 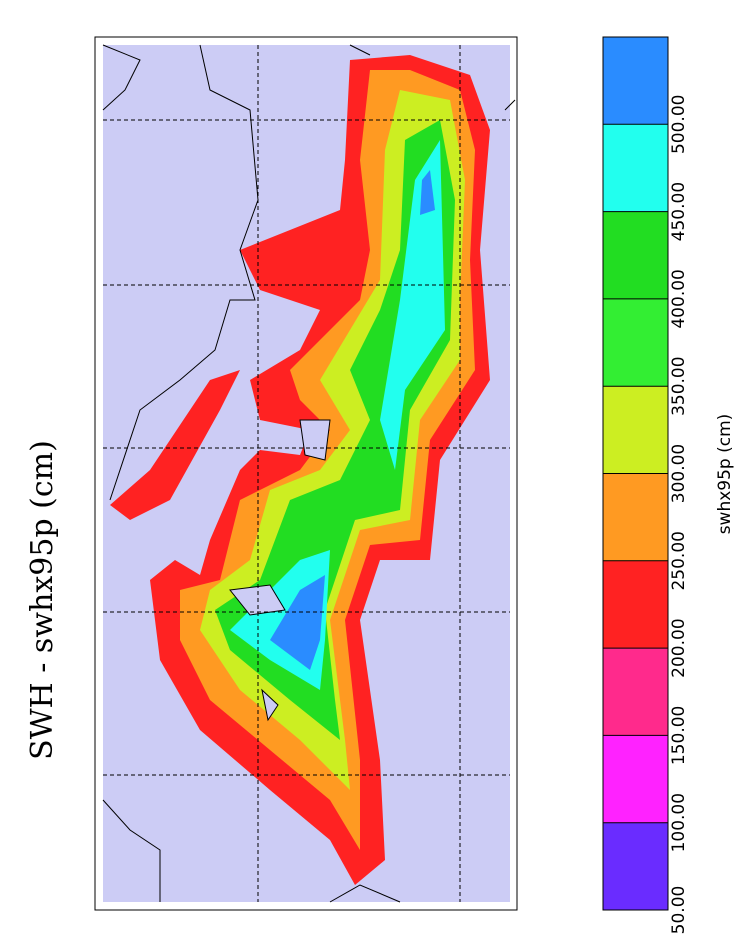 I want to click on colorbar-tick-label: 150.00, so click(x=679, y=735).